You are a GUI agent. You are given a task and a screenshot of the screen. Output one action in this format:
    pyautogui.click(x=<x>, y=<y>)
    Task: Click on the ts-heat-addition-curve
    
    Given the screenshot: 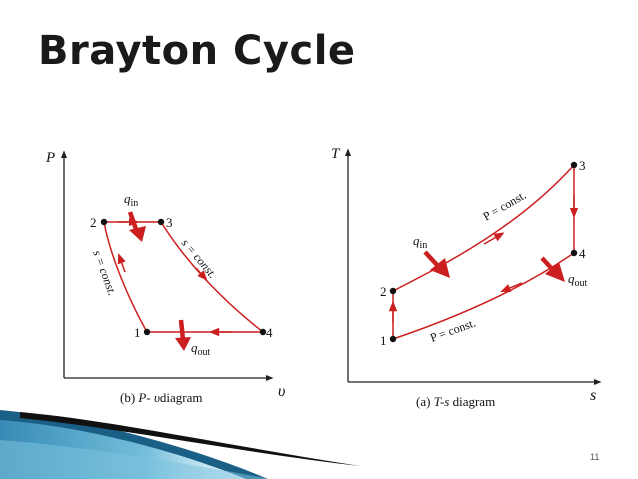 What is the action you would take?
    pyautogui.click(x=483, y=228)
    